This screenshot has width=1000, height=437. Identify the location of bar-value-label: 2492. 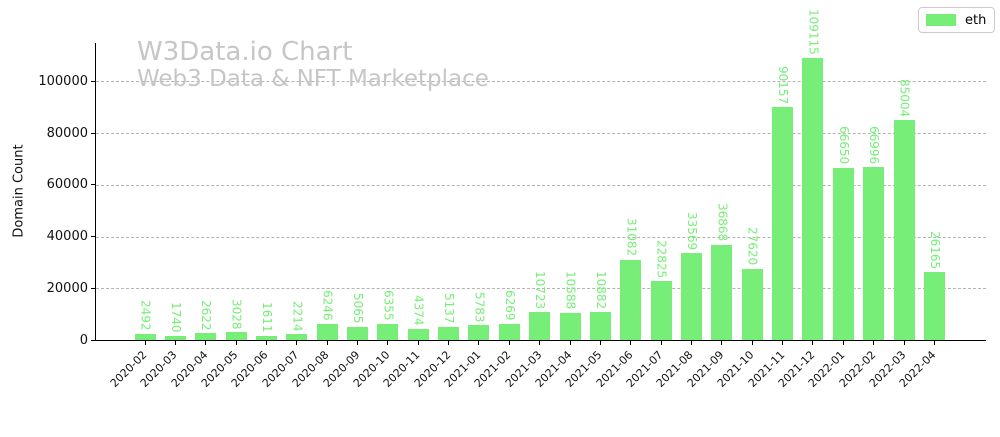
(145, 315).